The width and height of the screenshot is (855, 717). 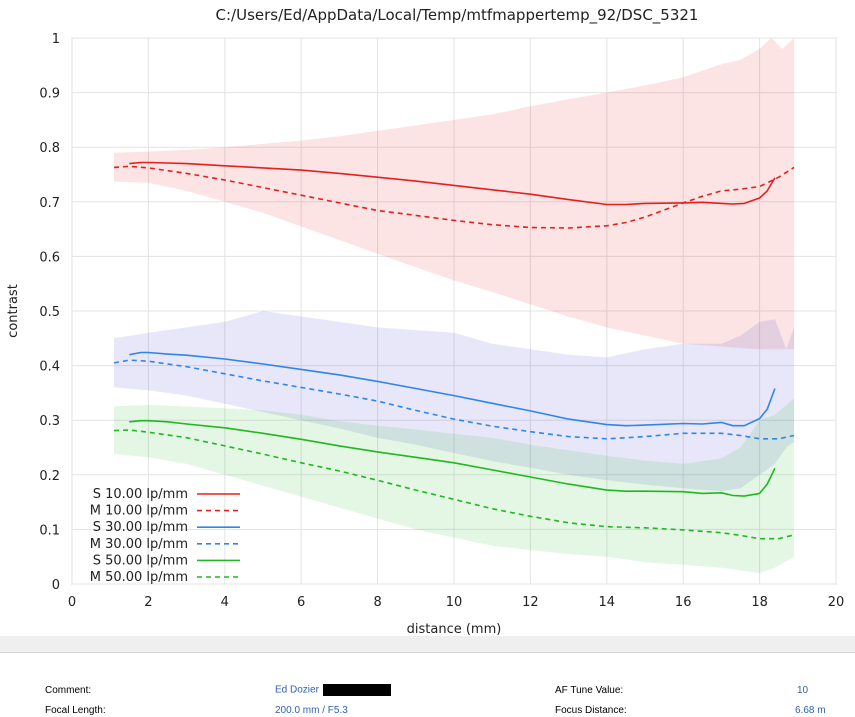 What do you see at coordinates (56, 585) in the screenshot?
I see `y-tick-label: 0` at bounding box center [56, 585].